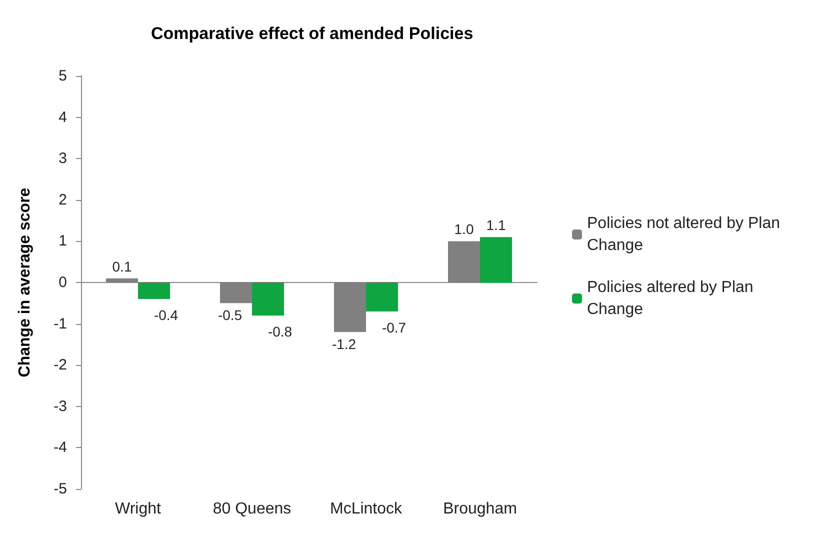  What do you see at coordinates (252, 509) in the screenshot?
I see `x-tick-label: 80 Queens` at bounding box center [252, 509].